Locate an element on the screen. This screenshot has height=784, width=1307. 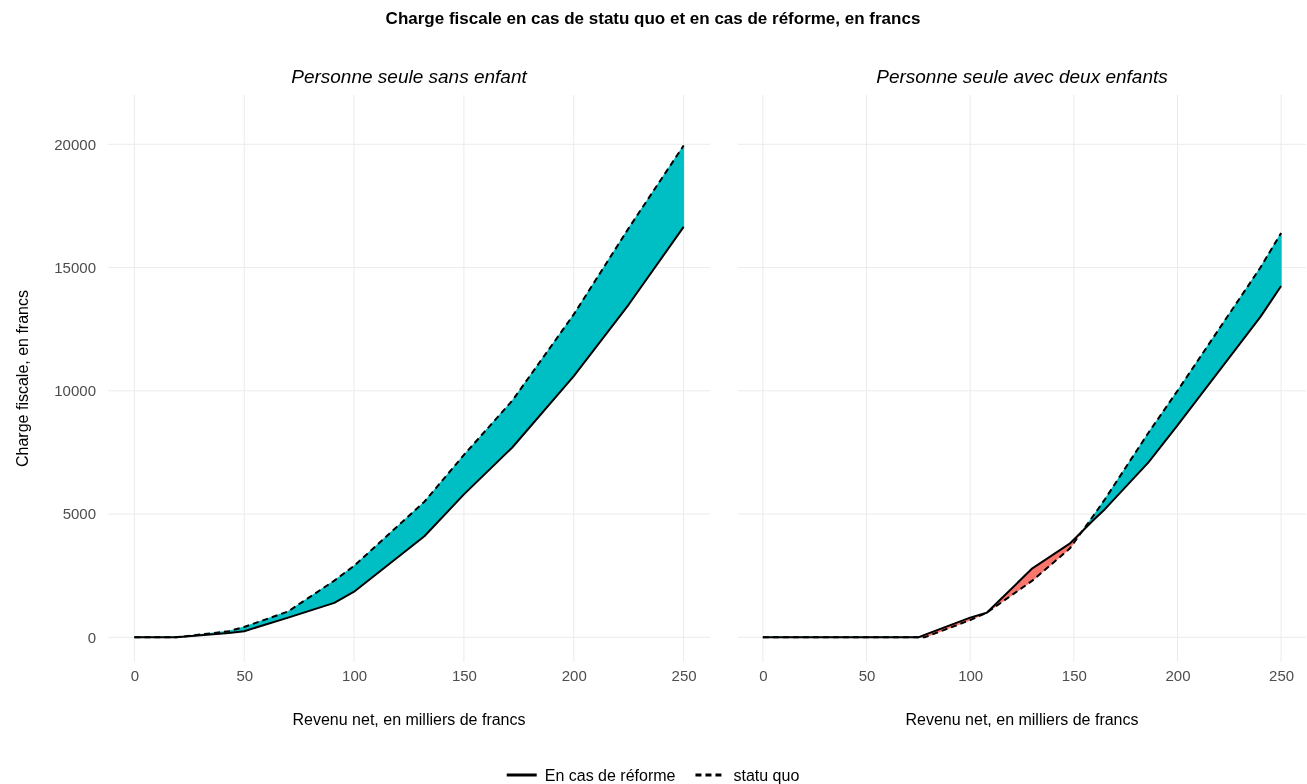
y-tick-label: 20000 is located at coordinates (75, 144).